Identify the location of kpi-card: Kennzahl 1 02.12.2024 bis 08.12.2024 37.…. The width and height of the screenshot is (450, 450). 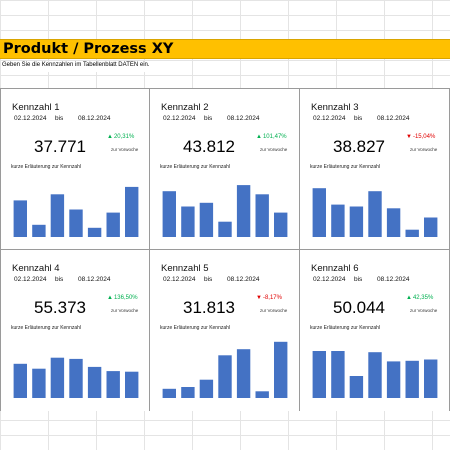
(75, 169).